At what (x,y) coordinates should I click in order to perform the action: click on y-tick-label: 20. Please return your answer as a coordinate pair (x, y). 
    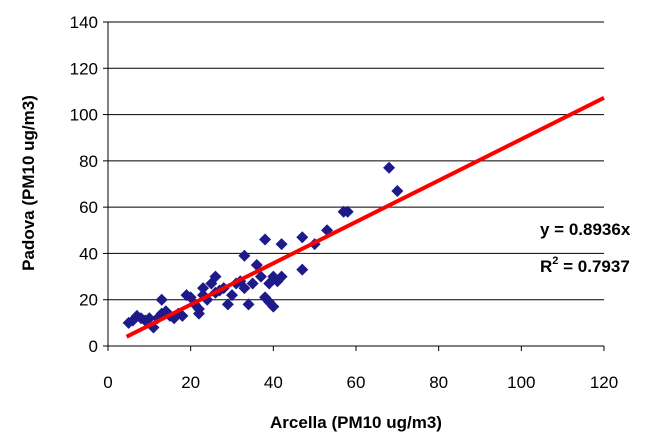
    Looking at the image, I should click on (88, 300).